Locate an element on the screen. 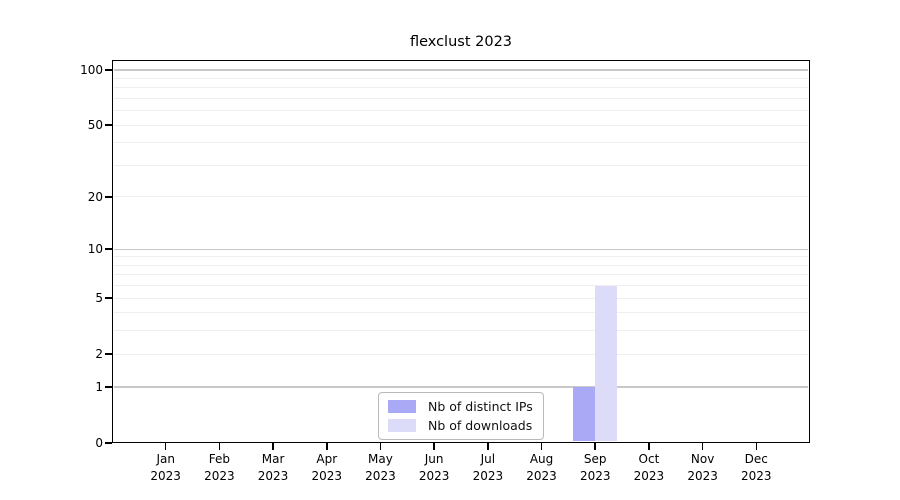  x-axis-tick-label: Jul 2023 is located at coordinates (488, 467).